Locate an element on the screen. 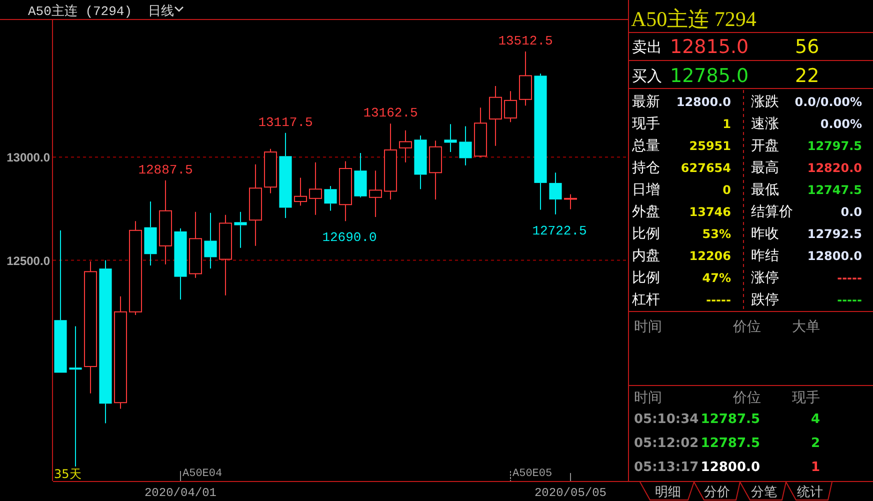 This screenshot has height=501, width=873. text: 统计 is located at coordinates (810, 492).